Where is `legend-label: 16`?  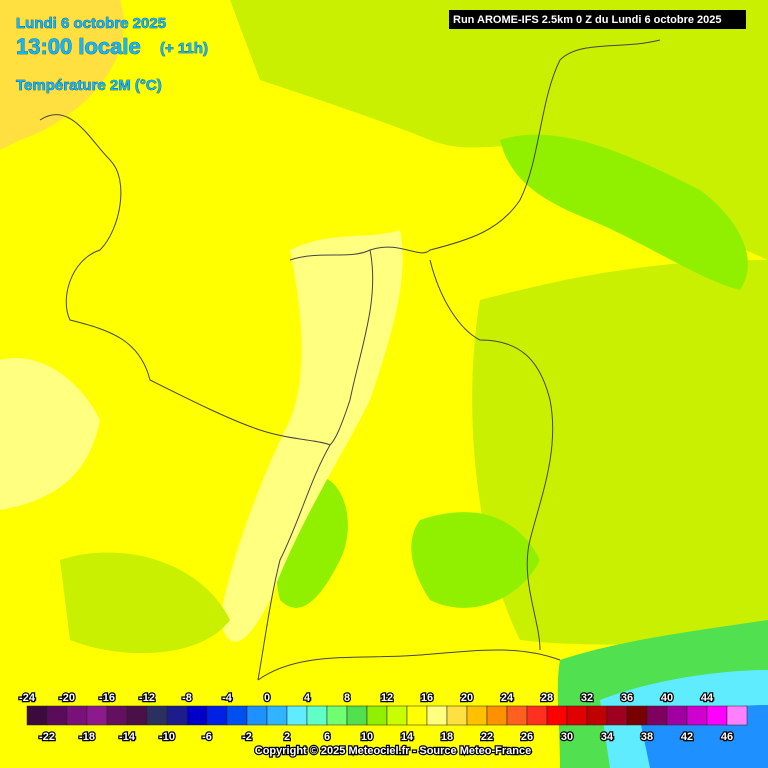 legend-label: 16 is located at coordinates (427, 698).